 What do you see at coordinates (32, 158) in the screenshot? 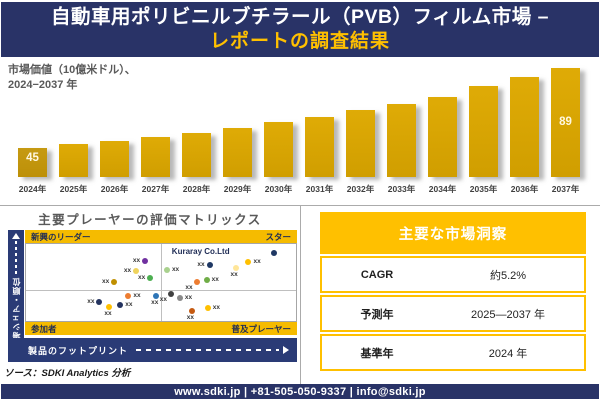
I see `bar-value-label: 45` at bounding box center [32, 158].